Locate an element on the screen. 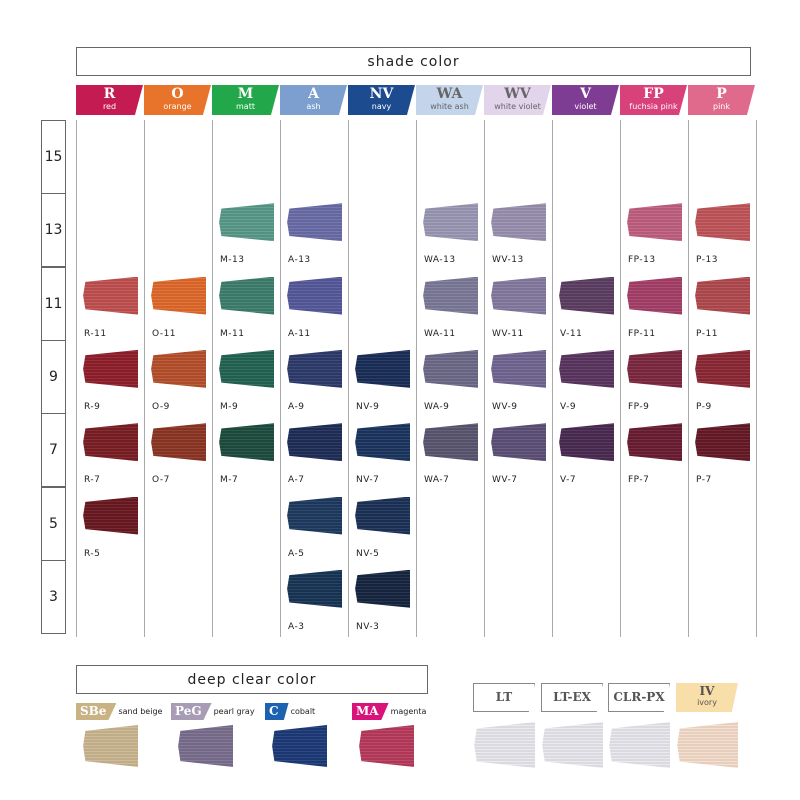  shade-color-heading: shade color is located at coordinates (413, 61).